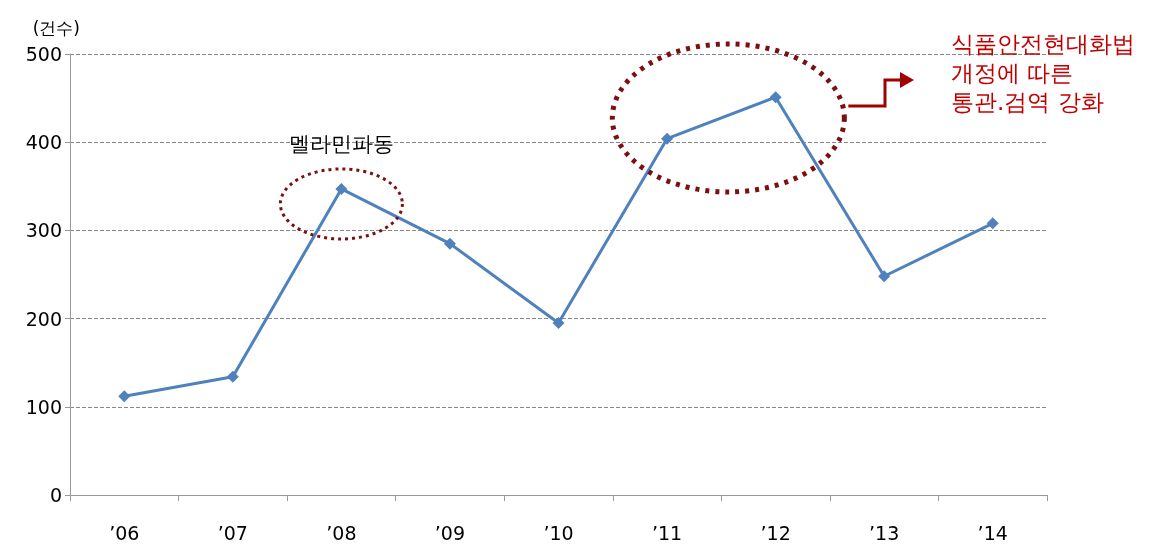 This screenshot has height=550, width=1169. Describe the element at coordinates (884, 532) in the screenshot. I see `x-tick-label: ’13` at that location.